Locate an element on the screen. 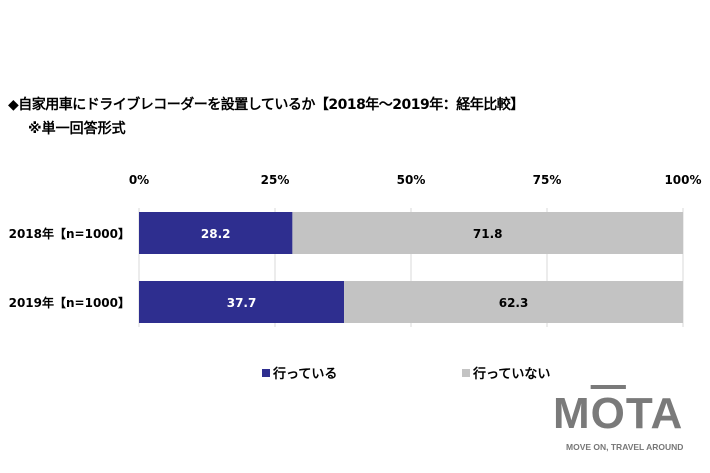  legend-label: 行っていない is located at coordinates (511, 374).